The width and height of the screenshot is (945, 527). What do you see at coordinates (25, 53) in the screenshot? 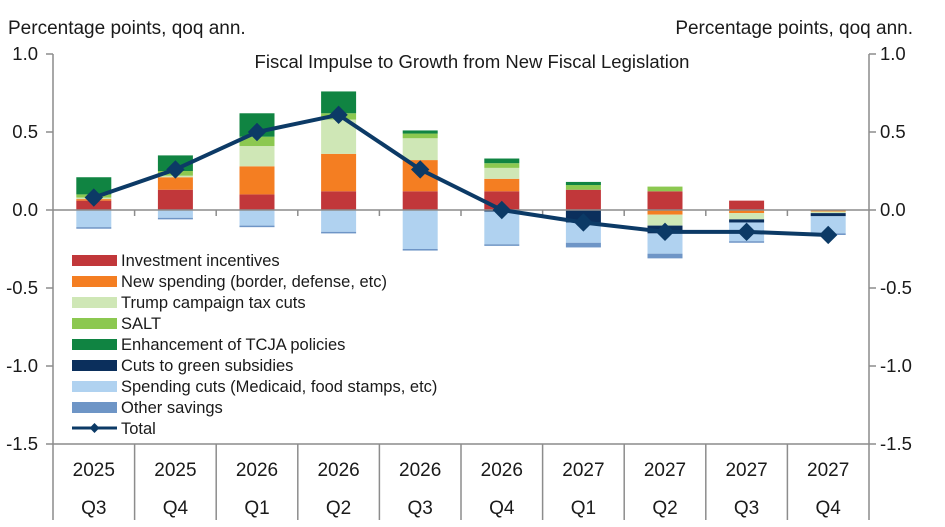
I see `y-tick-label-left: 1.0` at bounding box center [25, 53].